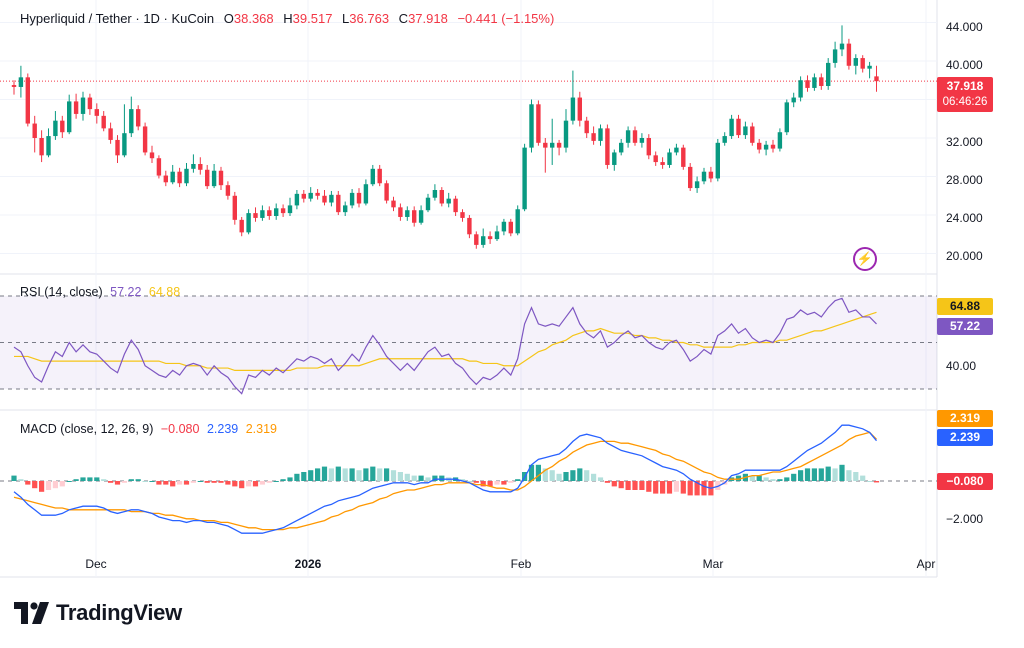 The height and width of the screenshot is (648, 1024). Describe the element at coordinates (31, 613) in the screenshot. I see `tradingview-logo-icon` at that location.